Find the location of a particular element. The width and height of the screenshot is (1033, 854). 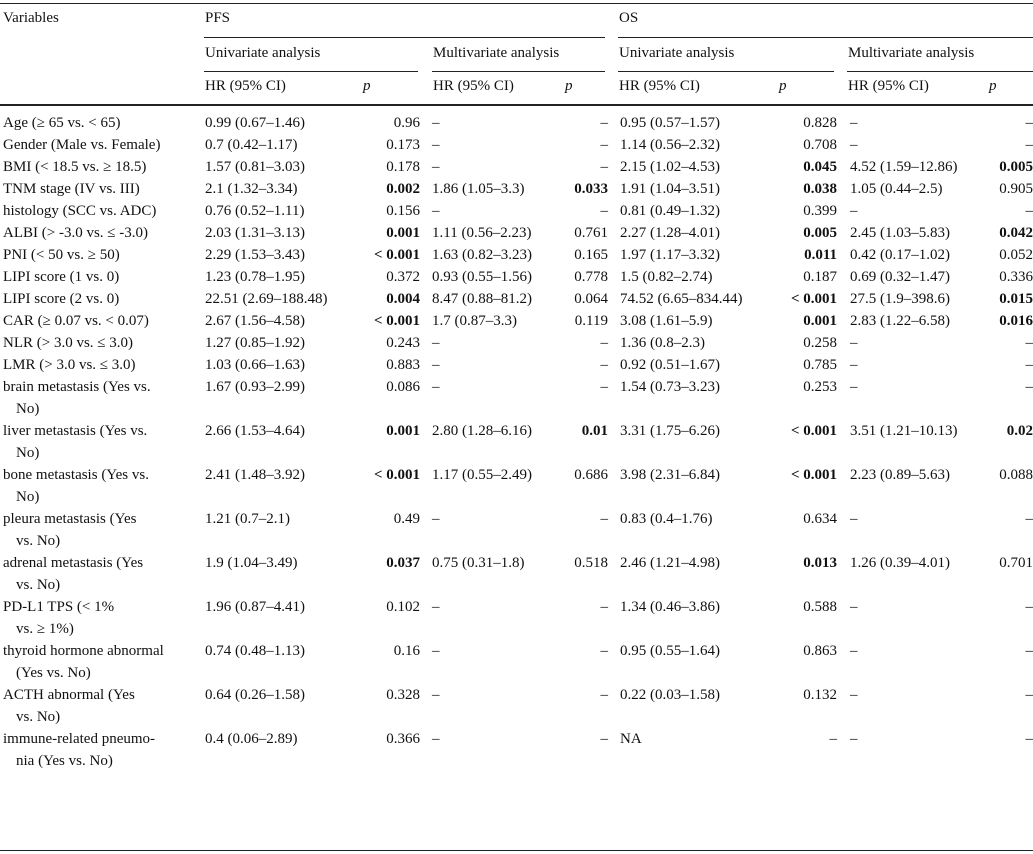

cell-os-u-p: 0.399 is located at coordinates (820, 211).